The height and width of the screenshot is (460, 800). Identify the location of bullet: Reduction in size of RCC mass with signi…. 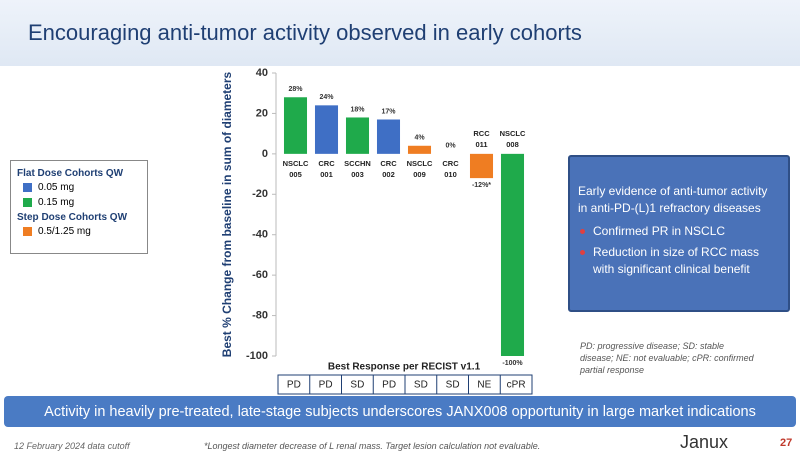
(679, 261).